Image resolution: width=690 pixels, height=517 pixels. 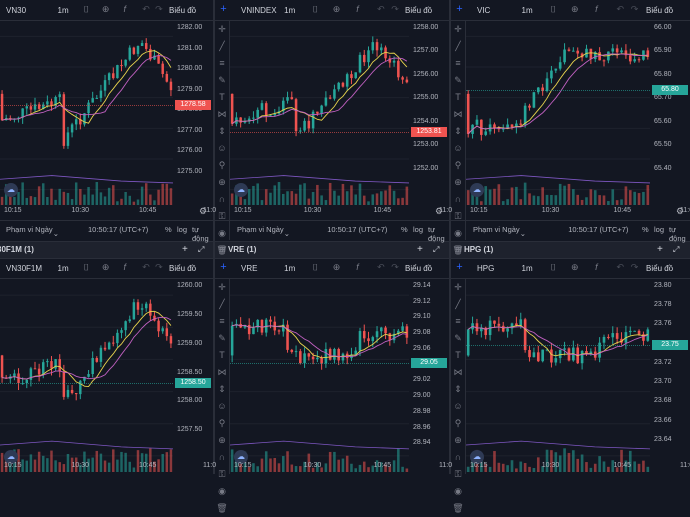 What do you see at coordinates (259, 10) in the screenshot?
I see `symbol-search: VNINDEX` at bounding box center [259, 10].